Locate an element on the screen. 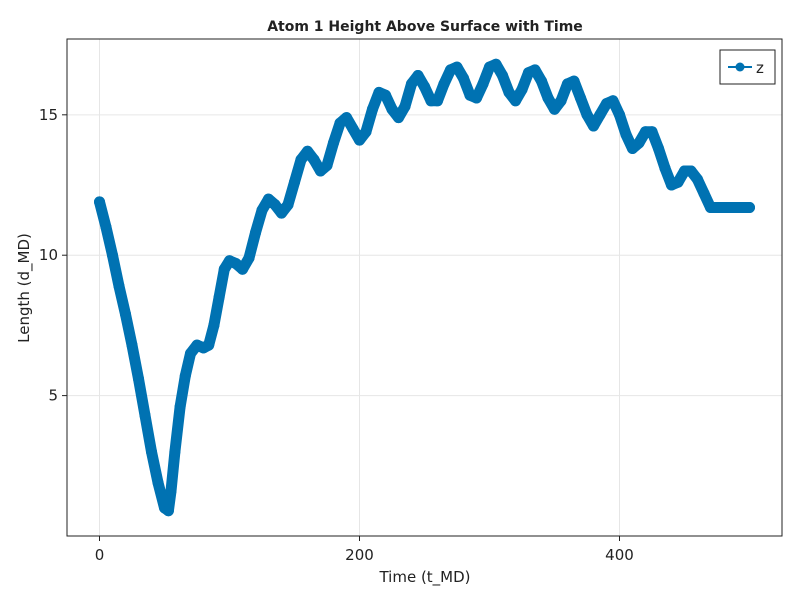 Image resolution: width=800 pixels, height=600 pixels. y-tick-label: 5 is located at coordinates (53, 396).